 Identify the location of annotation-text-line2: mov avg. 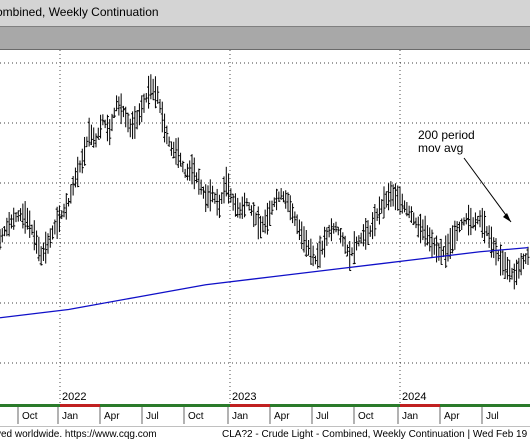
(440, 148).